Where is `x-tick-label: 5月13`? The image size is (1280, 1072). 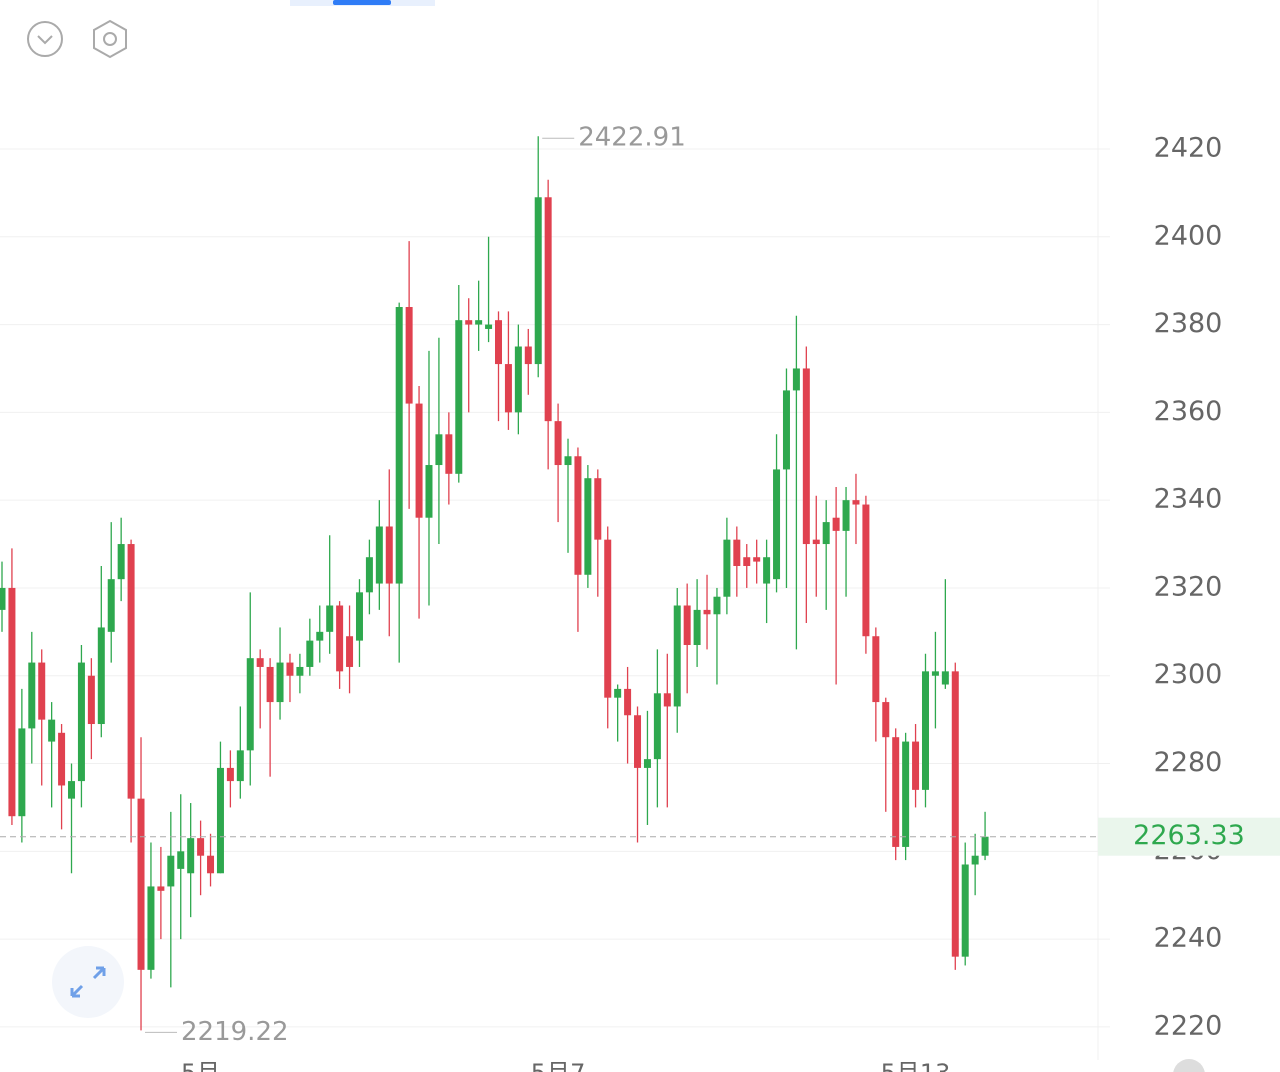 x-tick-label: 5月13 is located at coordinates (916, 1065).